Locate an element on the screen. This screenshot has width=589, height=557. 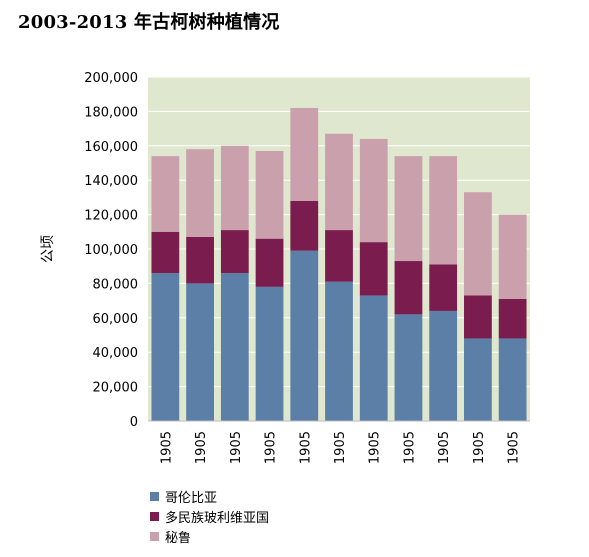
legend-swatch-colombia is located at coordinates (154, 496).